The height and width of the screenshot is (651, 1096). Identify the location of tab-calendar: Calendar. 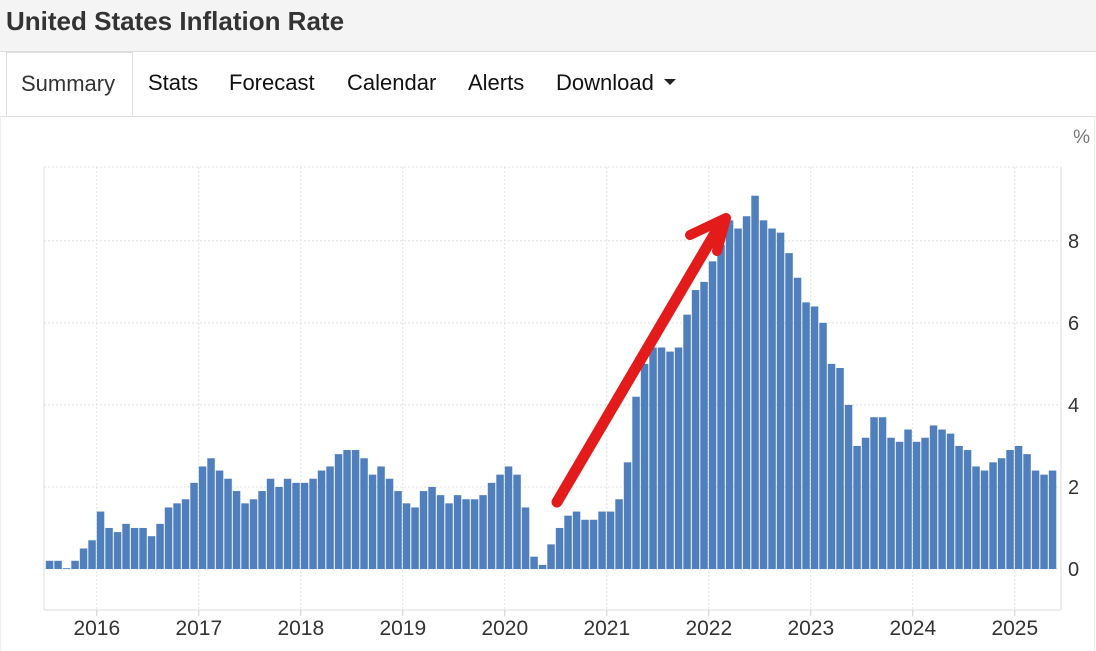
(391, 84).